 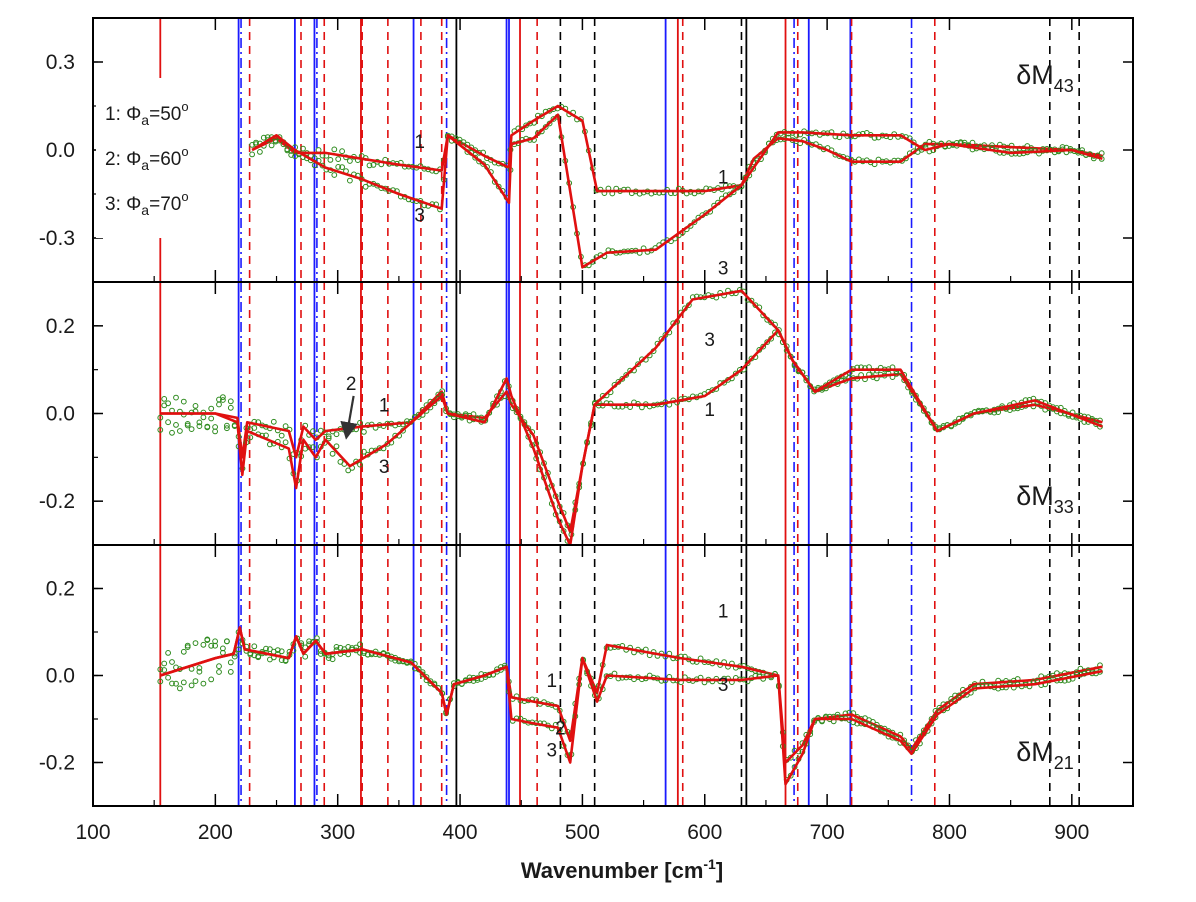 I want to click on x-tick-label: 700, so click(x=827, y=832).